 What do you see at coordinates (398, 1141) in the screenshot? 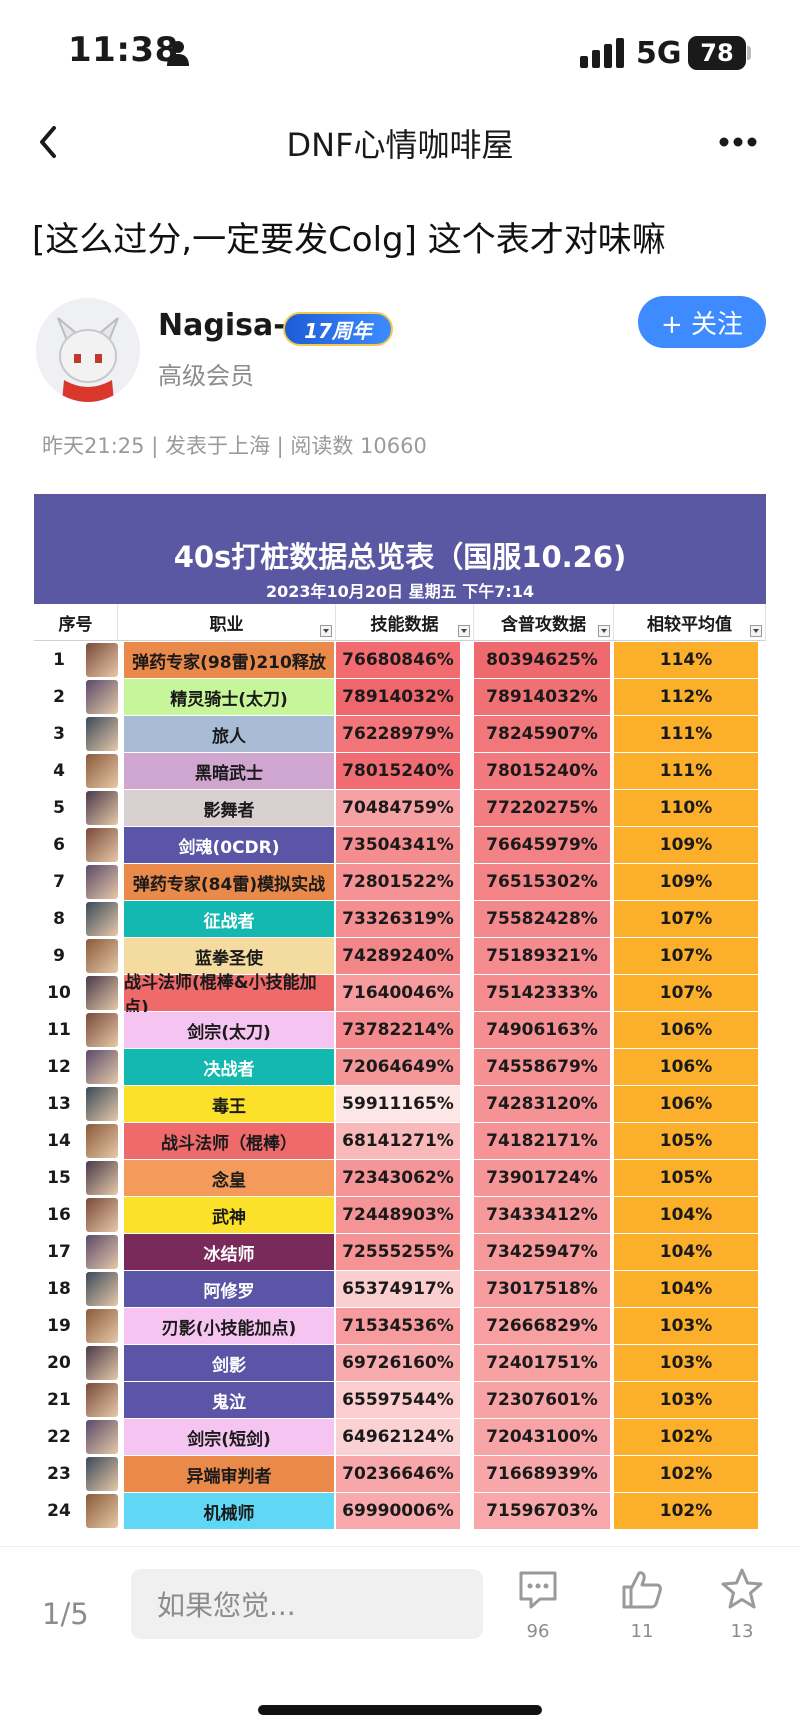
I see `row-skill-value: 68141271%` at bounding box center [398, 1141].